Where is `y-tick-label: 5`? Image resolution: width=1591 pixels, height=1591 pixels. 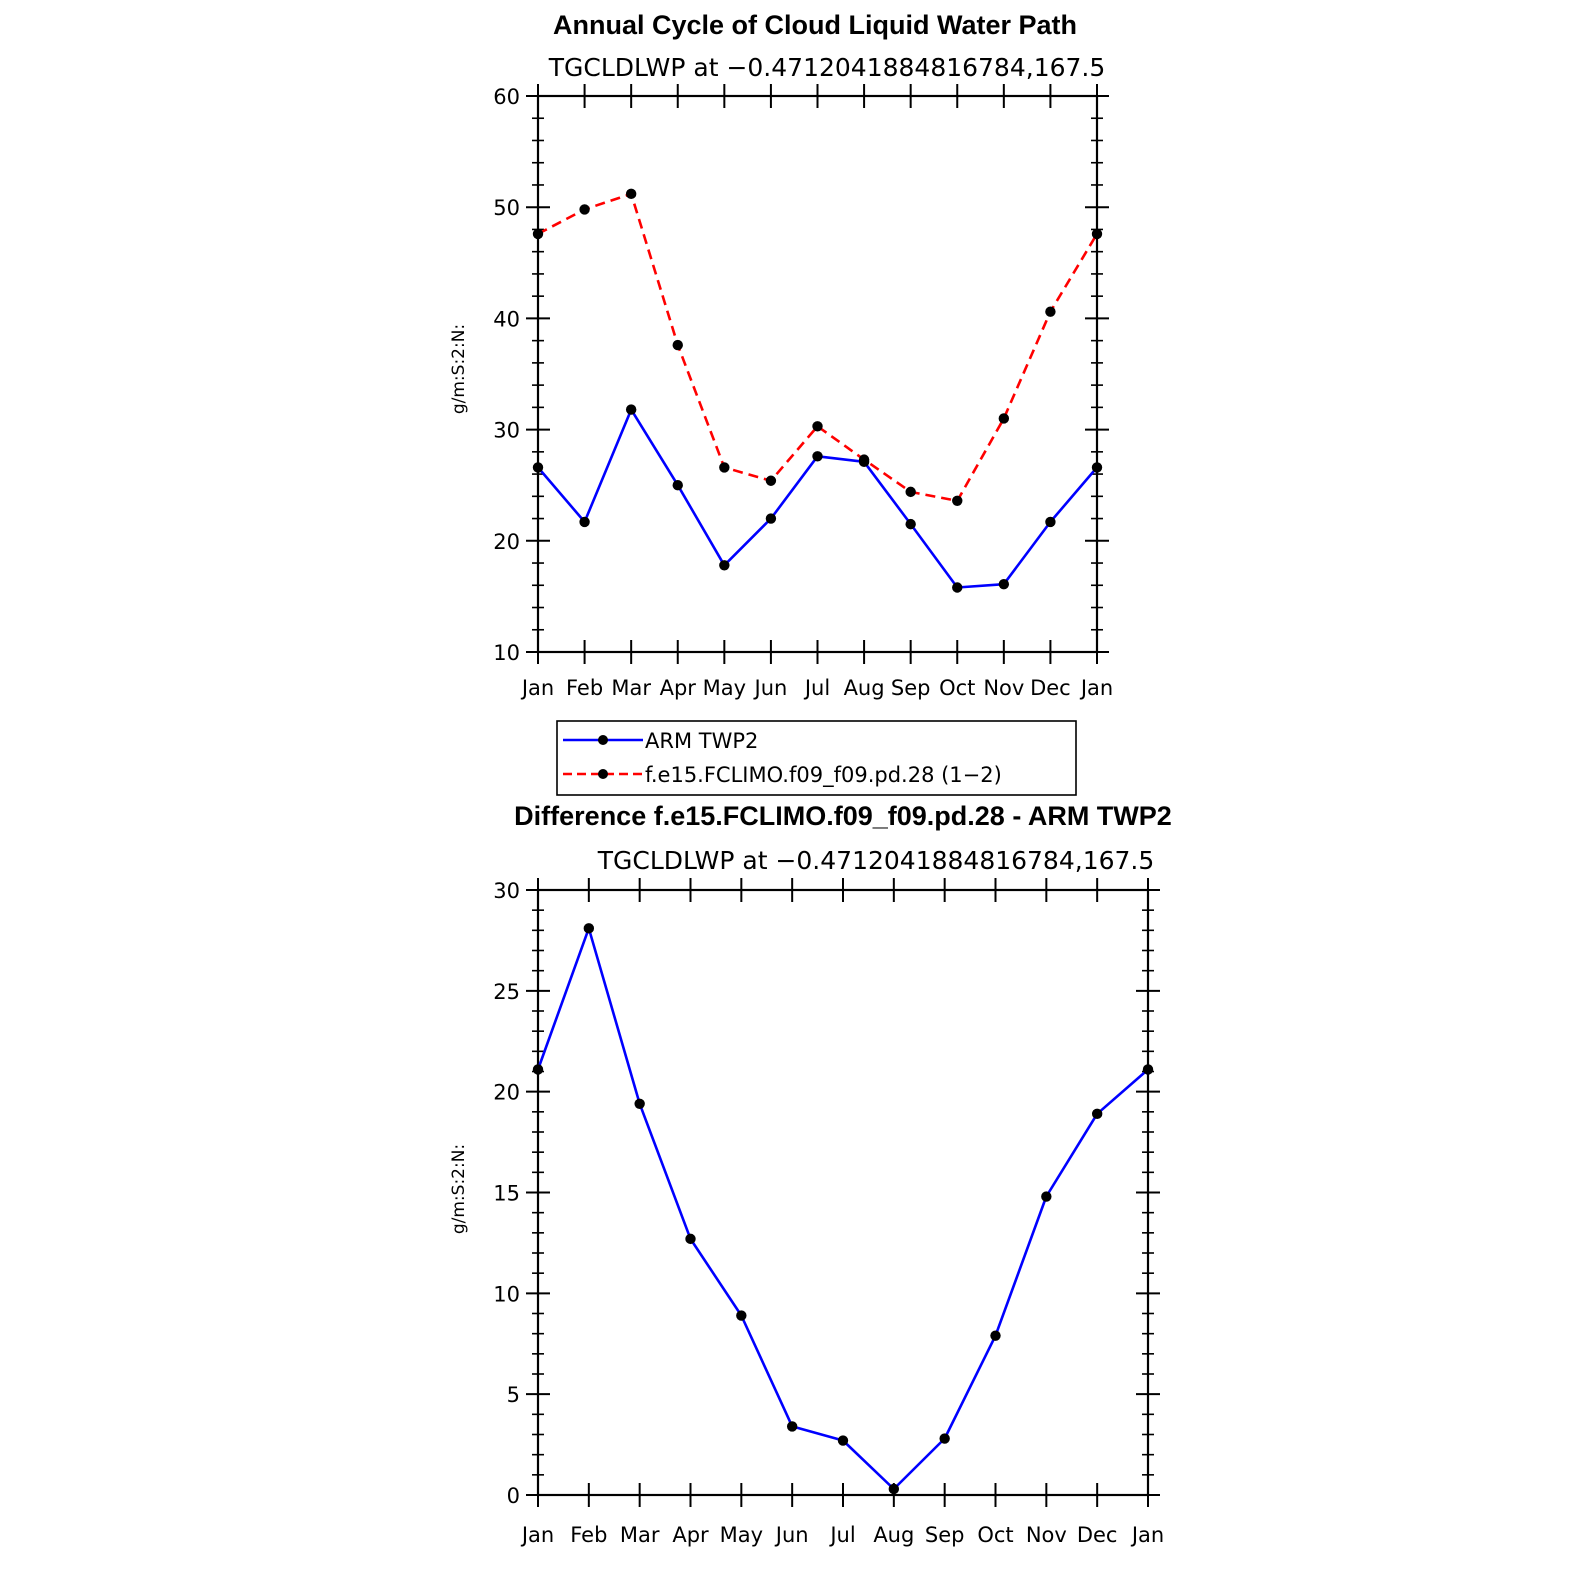
y-tick-label: 5 is located at coordinates (513, 1395).